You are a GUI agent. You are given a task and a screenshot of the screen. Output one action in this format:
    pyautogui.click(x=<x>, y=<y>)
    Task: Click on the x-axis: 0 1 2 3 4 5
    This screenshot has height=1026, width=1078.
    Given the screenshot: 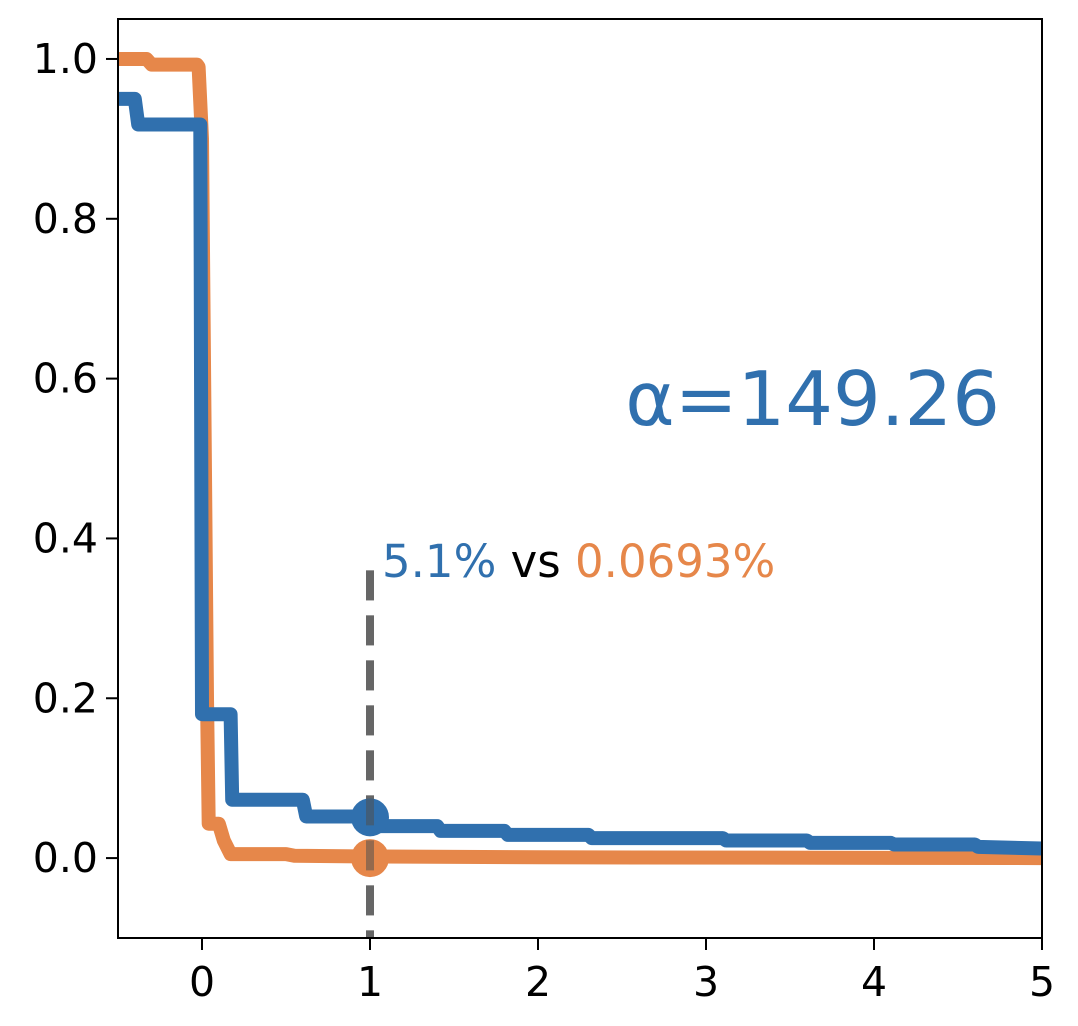 What is the action you would take?
    pyautogui.click(x=622, y=972)
    